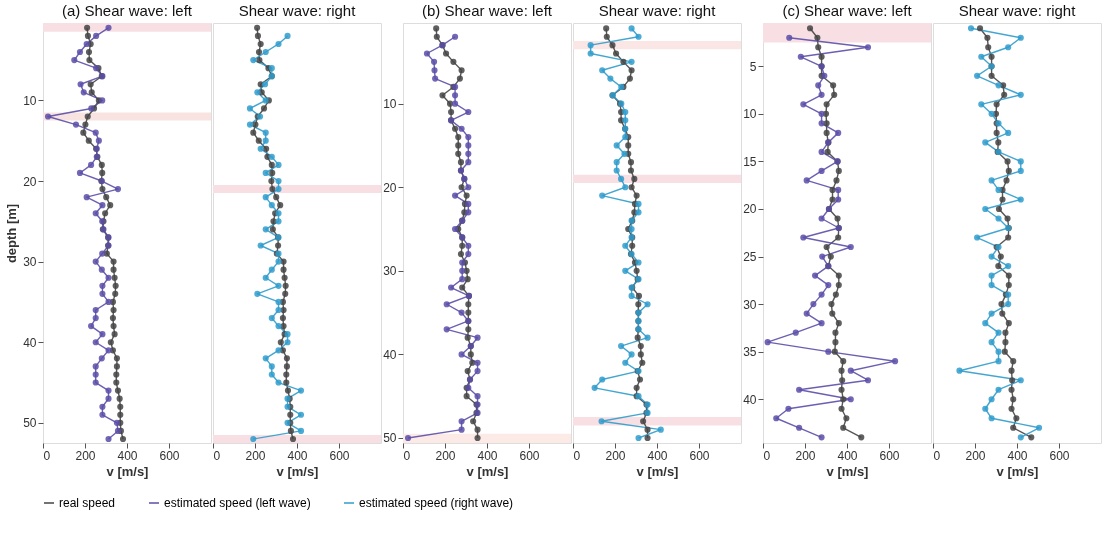  What do you see at coordinates (753, 66) in the screenshot?
I see `y-tick-label: 5` at bounding box center [753, 66].